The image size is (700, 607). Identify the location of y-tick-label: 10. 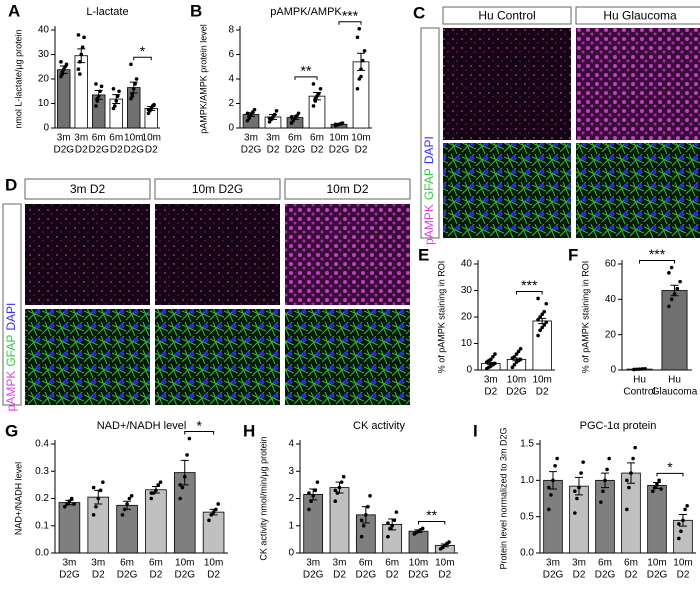
(44, 103).